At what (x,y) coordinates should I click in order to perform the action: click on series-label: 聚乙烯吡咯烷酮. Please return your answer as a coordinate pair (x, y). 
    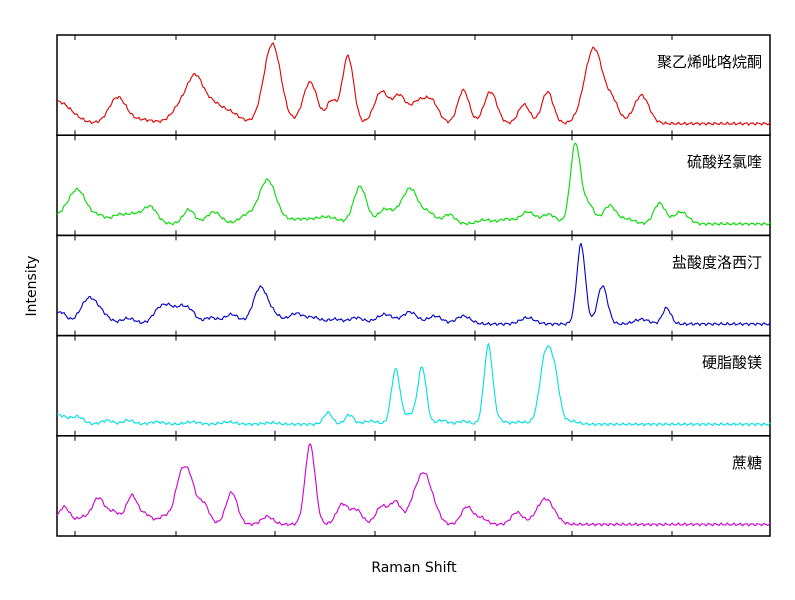
    Looking at the image, I should click on (709, 62).